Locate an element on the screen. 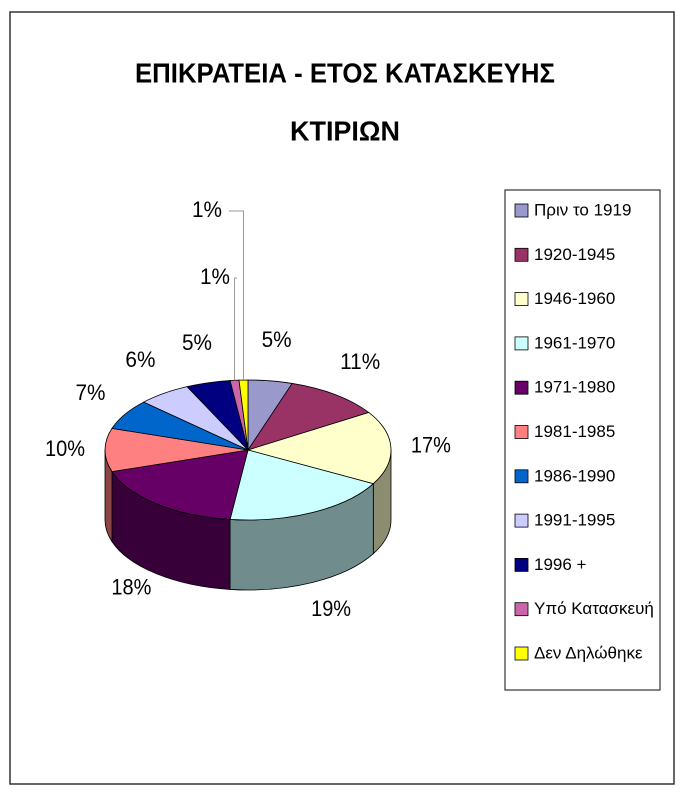 This screenshot has height=797, width=685. legend-box is located at coordinates (582, 440).